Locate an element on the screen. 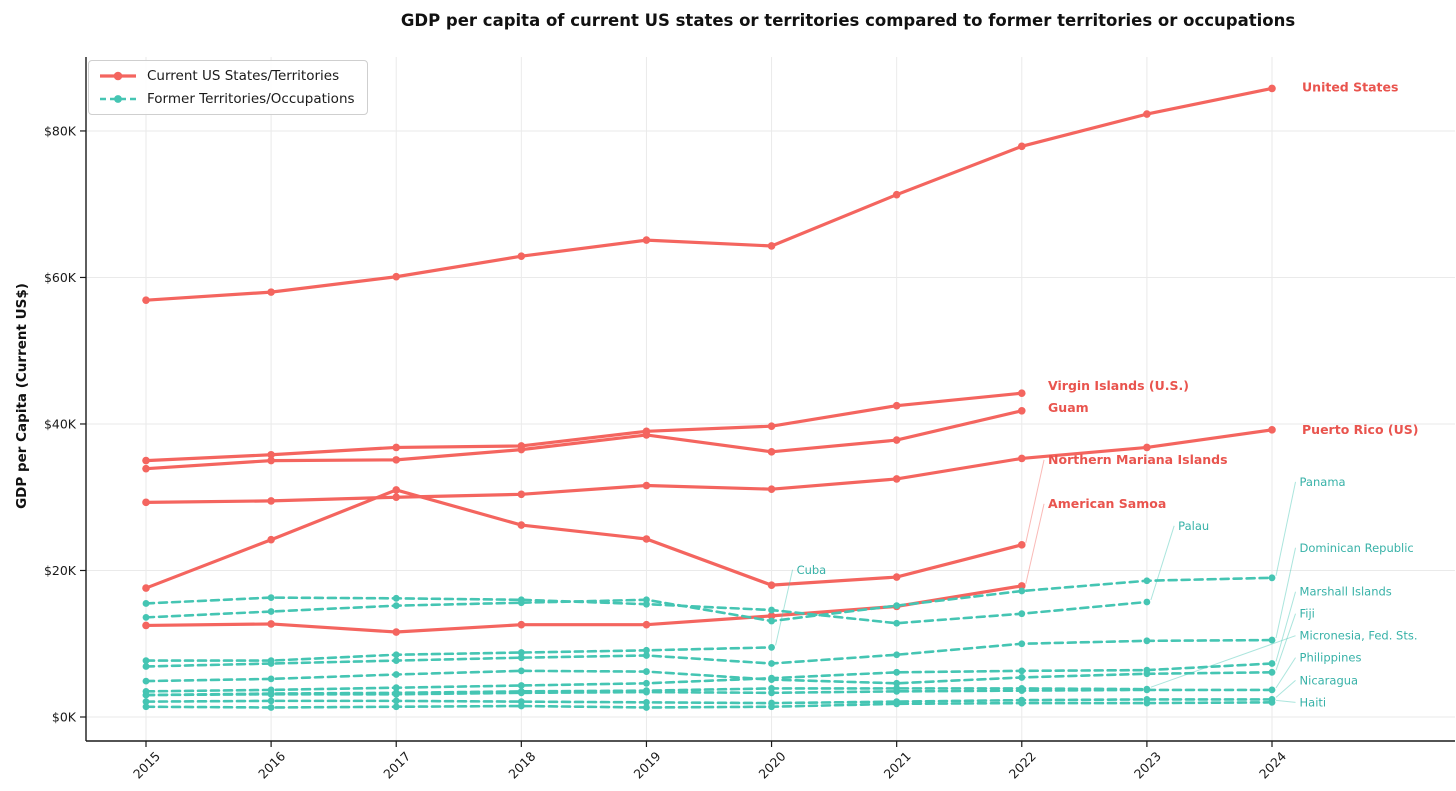 The height and width of the screenshot is (791, 1456). data-point-cuba-2015 is located at coordinates (146, 660).